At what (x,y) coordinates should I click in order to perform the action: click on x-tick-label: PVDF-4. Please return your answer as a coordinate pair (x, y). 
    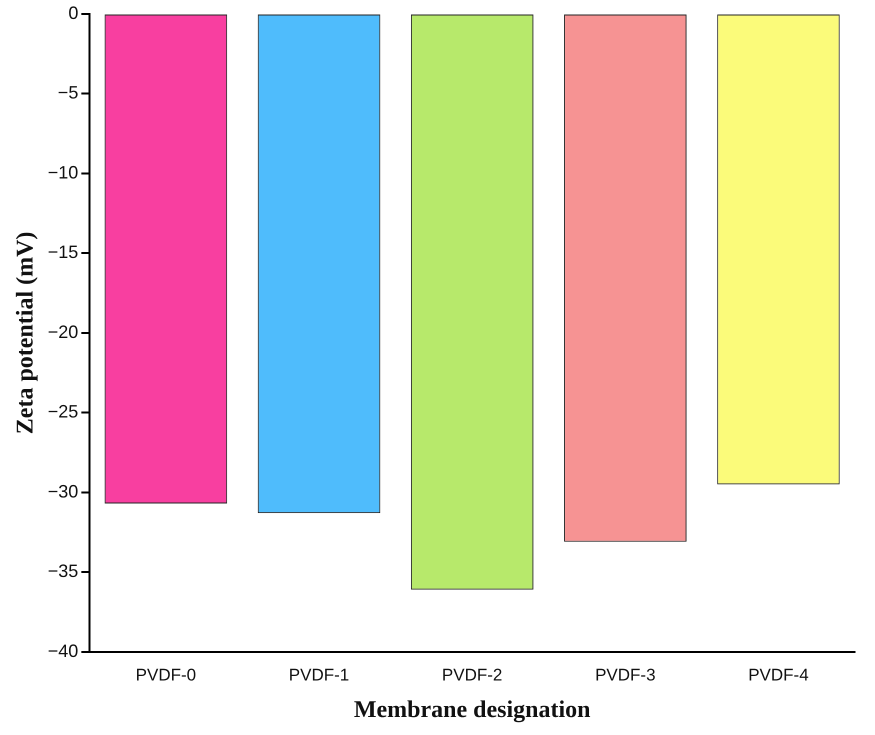
    Looking at the image, I should click on (778, 675).